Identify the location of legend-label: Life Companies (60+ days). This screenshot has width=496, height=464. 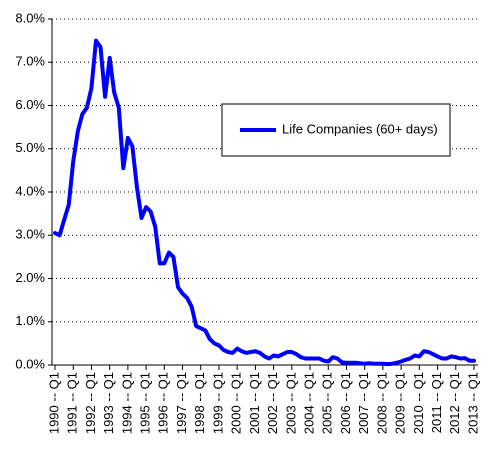
(360, 128).